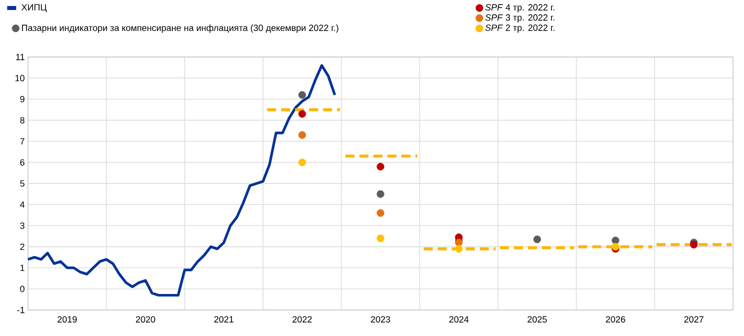 The height and width of the screenshot is (336, 744). I want to click on x-tick-label: 2021, so click(224, 319).